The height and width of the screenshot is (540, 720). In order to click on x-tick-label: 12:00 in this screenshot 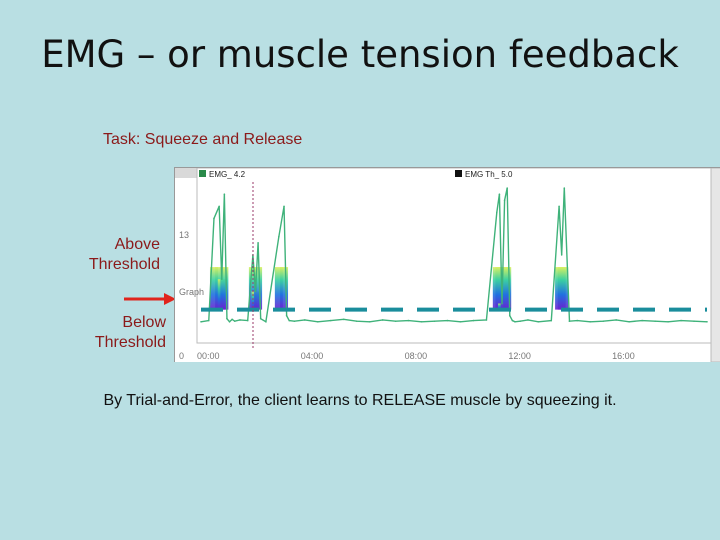, I will do `click(519, 356)`.